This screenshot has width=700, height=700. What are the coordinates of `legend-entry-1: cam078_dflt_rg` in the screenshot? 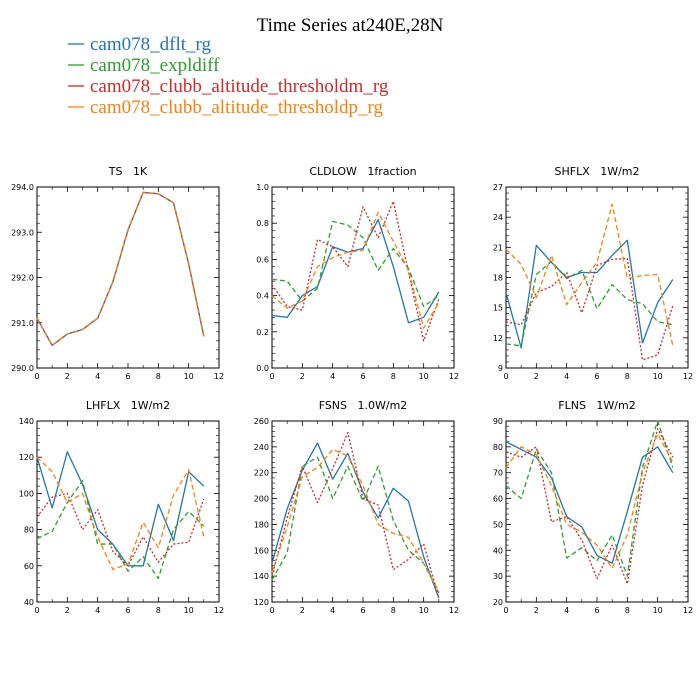 It's located at (140, 44).